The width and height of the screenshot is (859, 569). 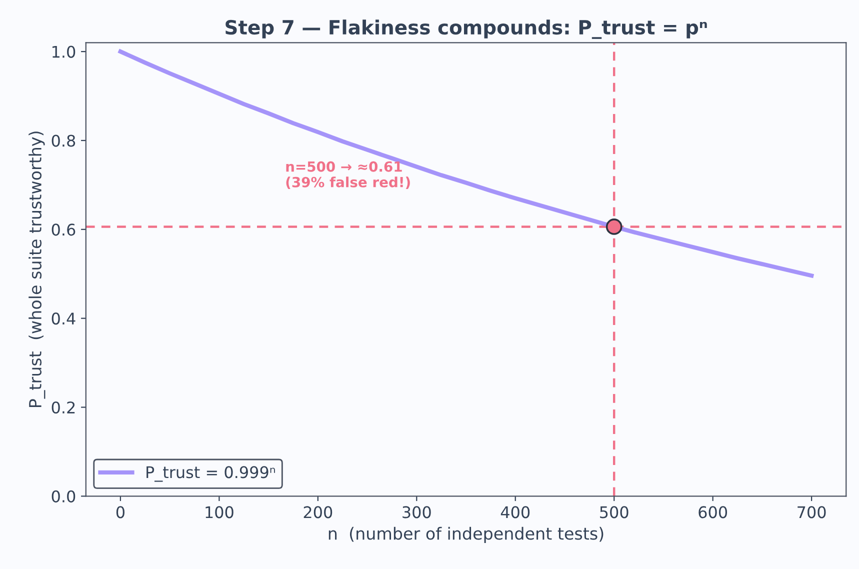 I want to click on y-tick-label: 0.0, so click(x=64, y=496).